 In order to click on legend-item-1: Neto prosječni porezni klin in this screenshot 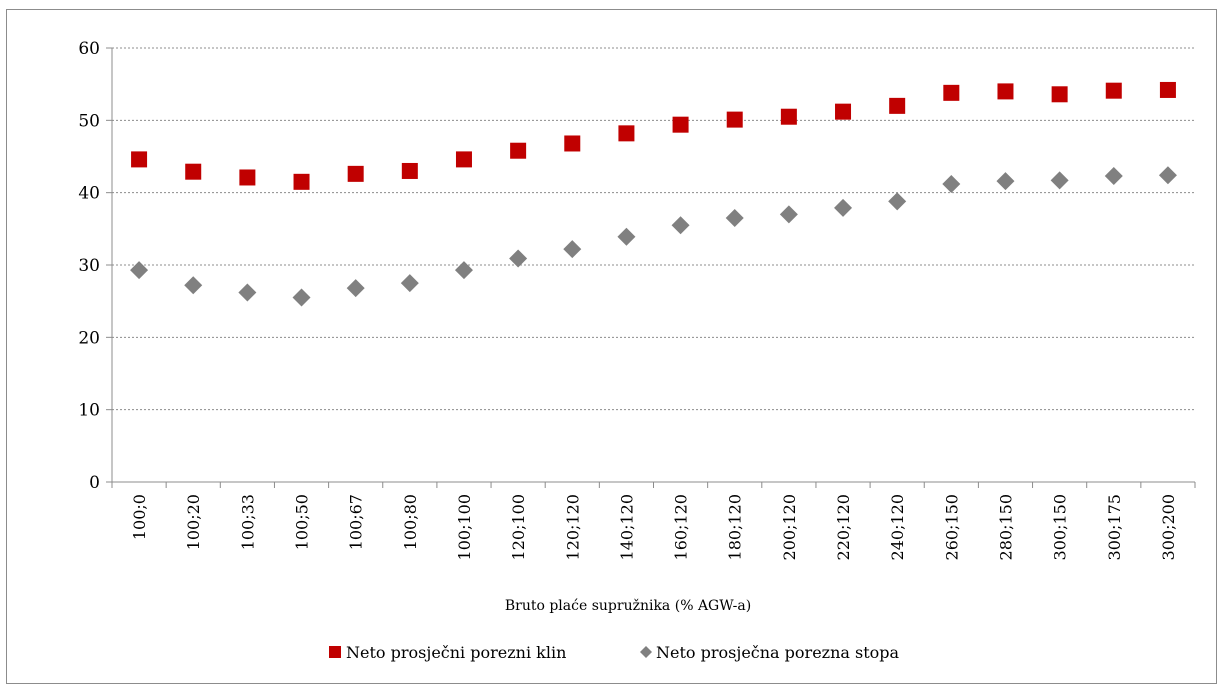, I will do `click(447, 652)`.